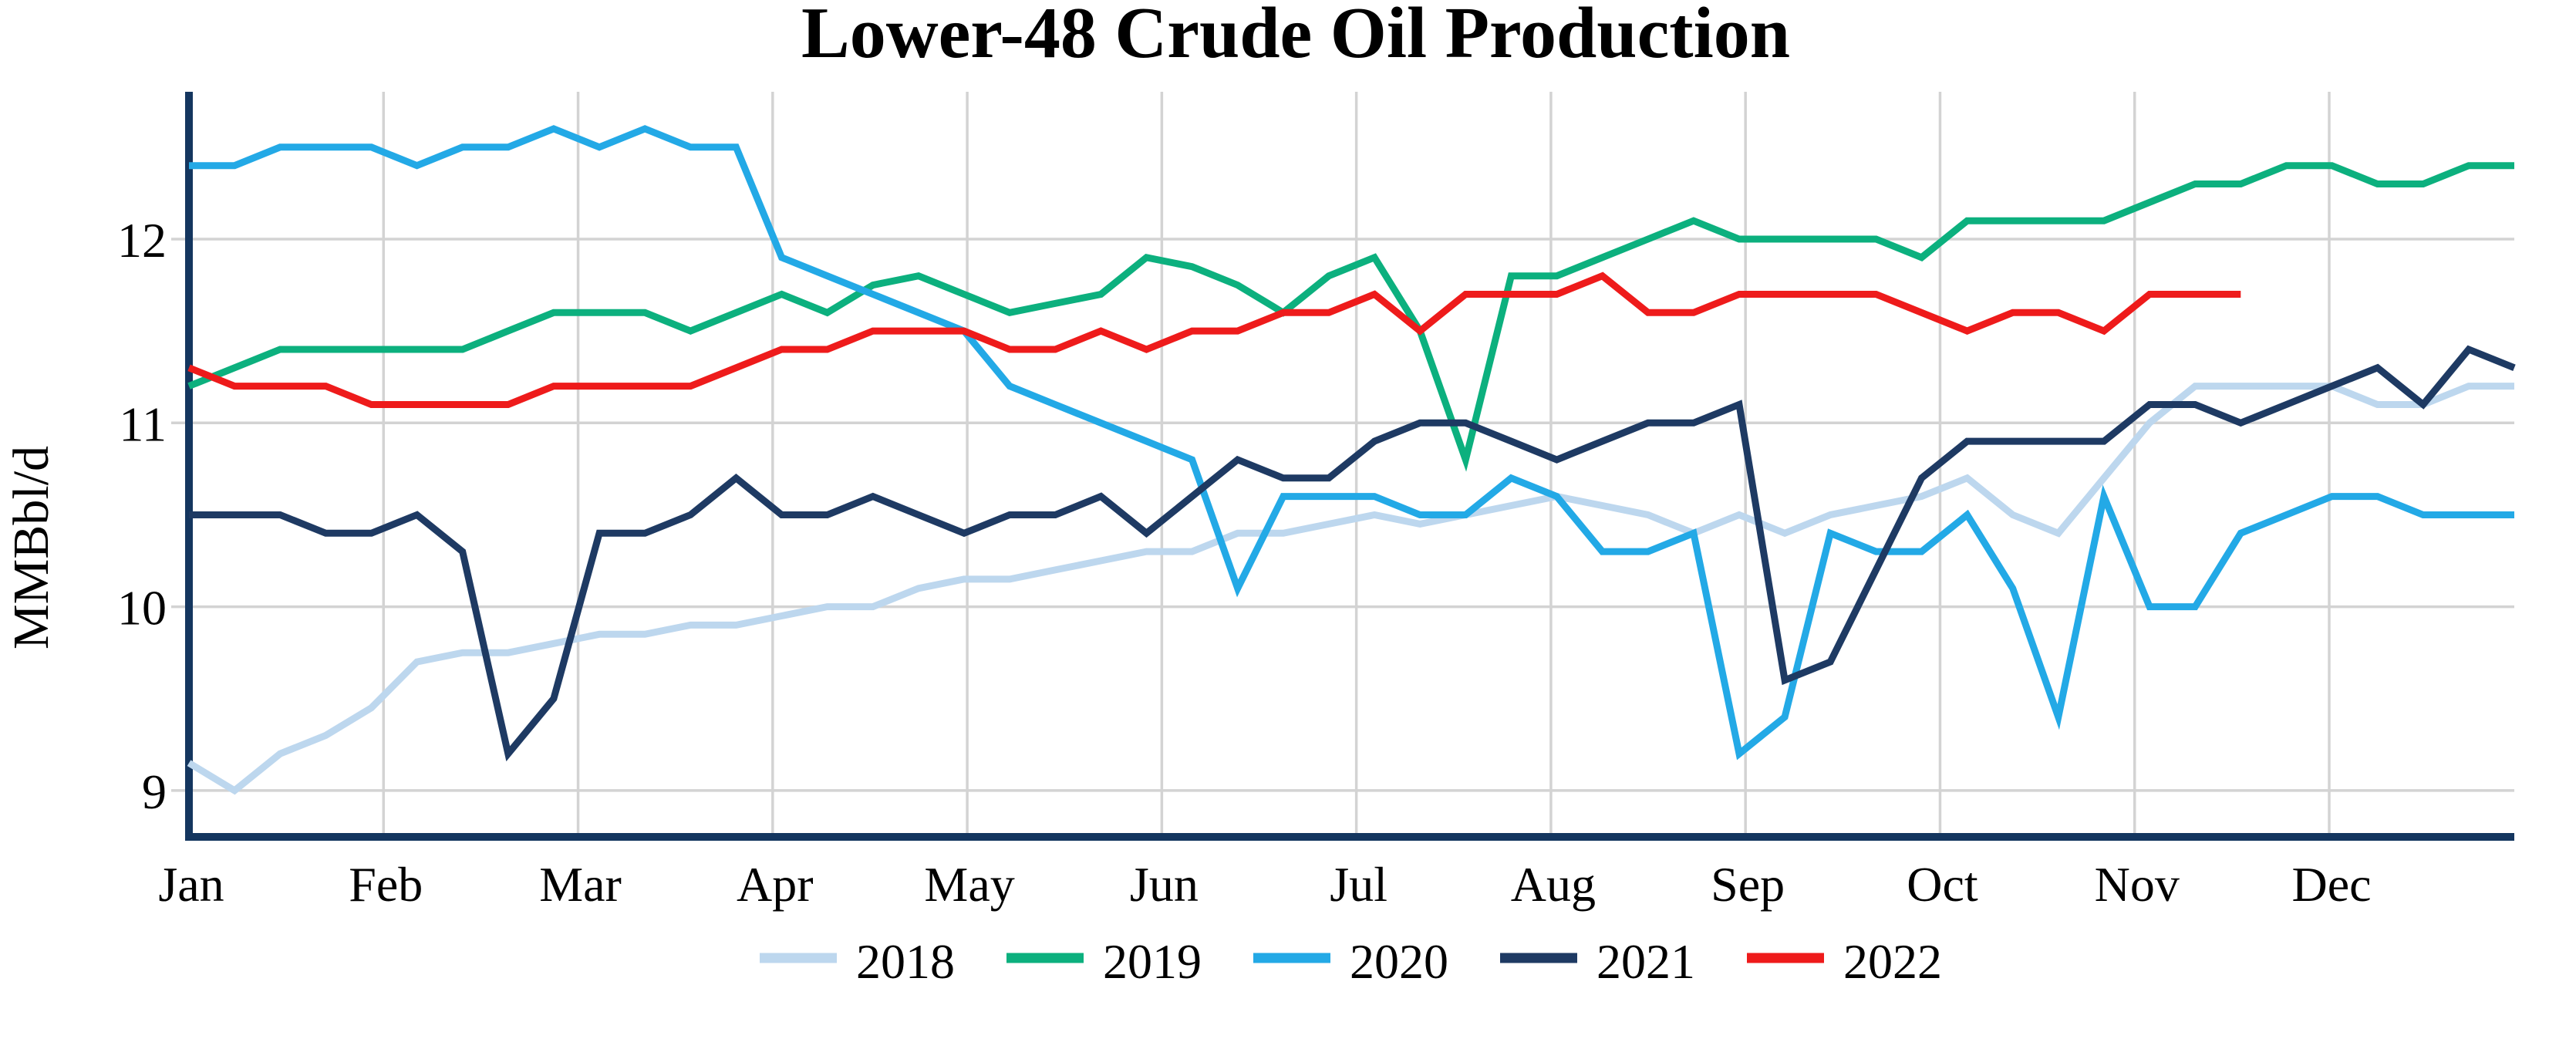 The height and width of the screenshot is (1049, 2576). I want to click on x-tick-label-feb: Feb, so click(386, 885).